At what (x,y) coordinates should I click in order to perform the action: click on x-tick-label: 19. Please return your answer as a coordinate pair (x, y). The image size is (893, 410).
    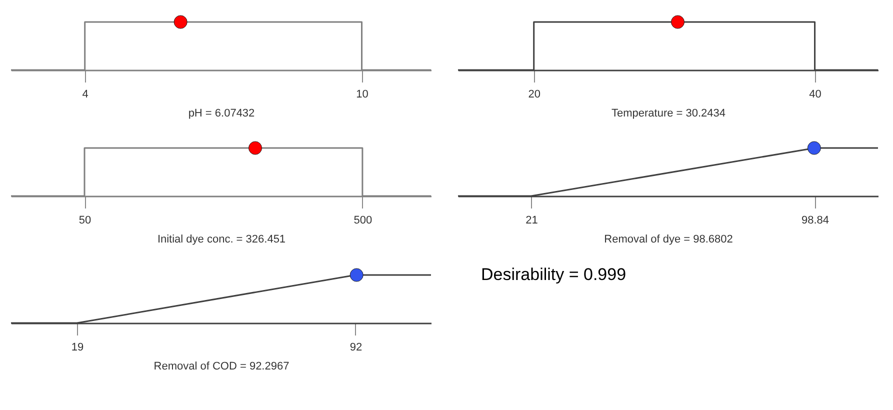
    Looking at the image, I should click on (77, 348).